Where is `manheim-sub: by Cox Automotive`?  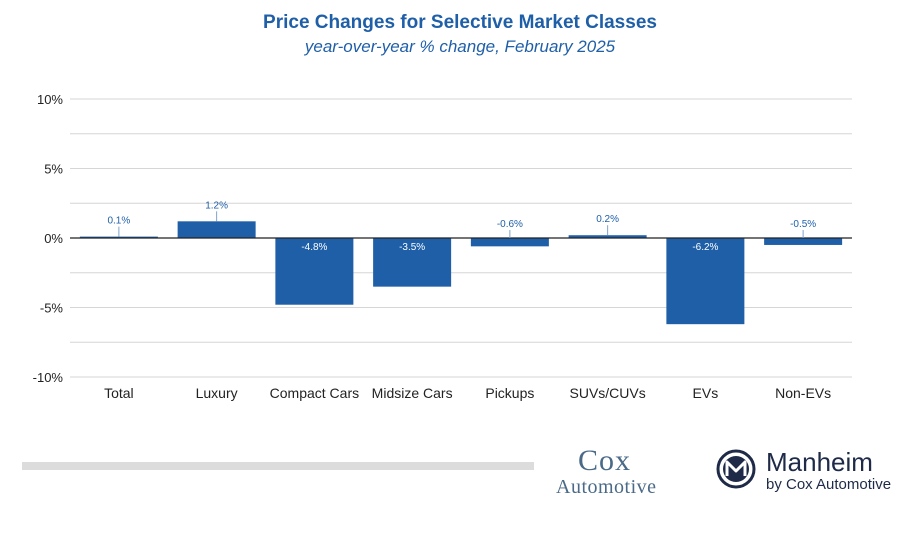 manheim-sub: by Cox Automotive is located at coordinates (829, 484).